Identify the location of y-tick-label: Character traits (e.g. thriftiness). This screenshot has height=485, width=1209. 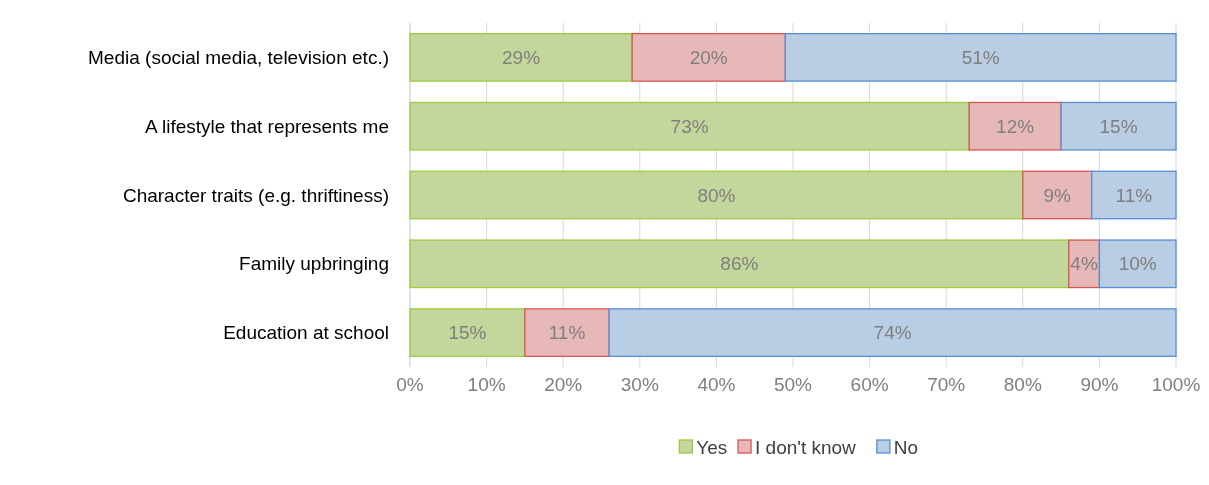
(255, 195).